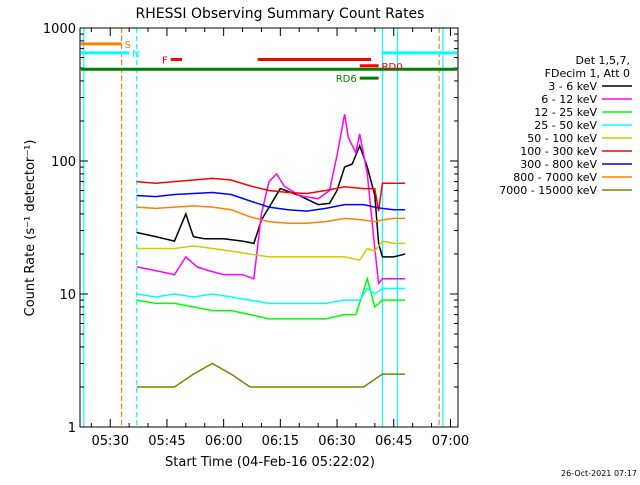  What do you see at coordinates (572, 86) in the screenshot?
I see `legend-label-0: 3 - 6 keV` at bounding box center [572, 86].